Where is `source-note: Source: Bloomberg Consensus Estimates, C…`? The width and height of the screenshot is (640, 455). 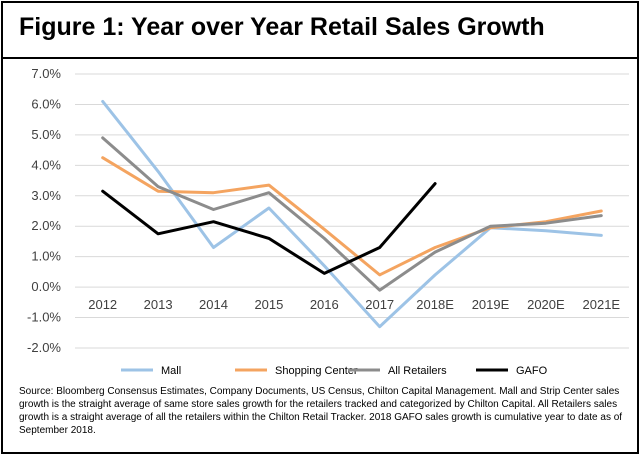
source-note: Source: Bloomberg Consensus Estimates, C… is located at coordinates (321, 411).